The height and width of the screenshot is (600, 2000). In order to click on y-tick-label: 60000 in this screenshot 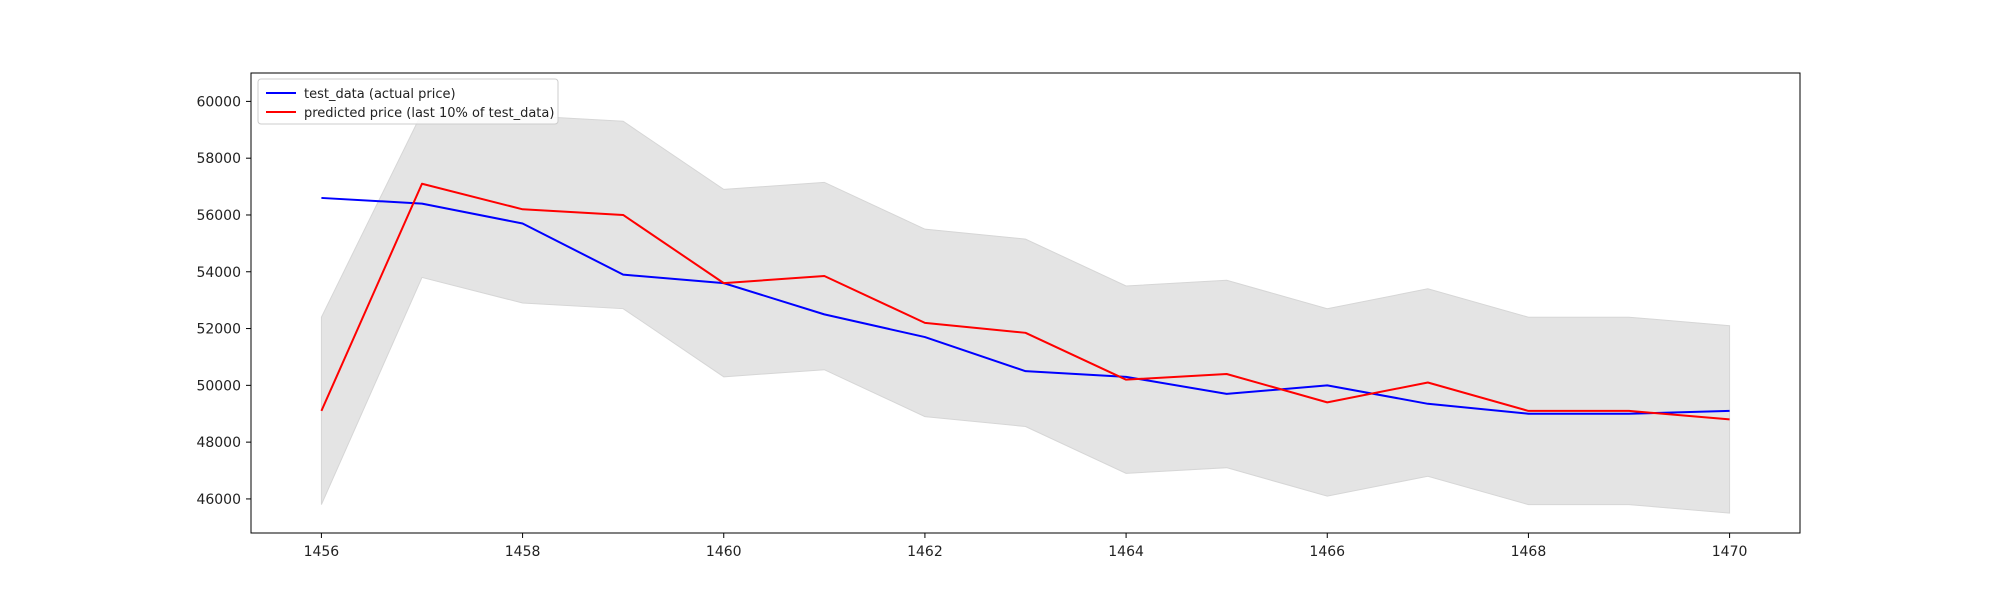, I will do `click(218, 102)`.